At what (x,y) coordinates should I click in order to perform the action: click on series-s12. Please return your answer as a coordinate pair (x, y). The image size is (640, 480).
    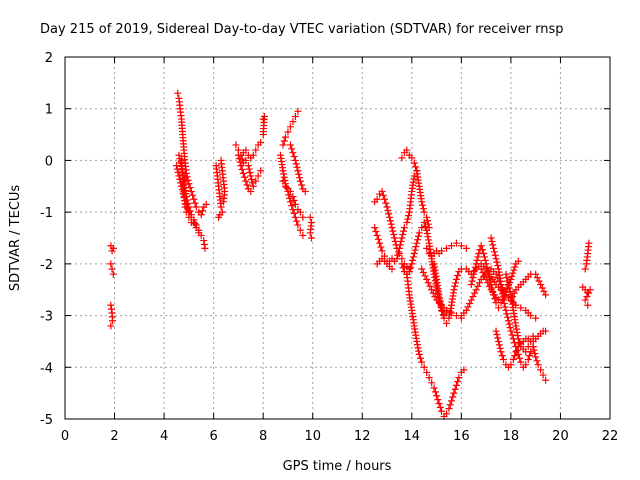
    Looking at the image, I should click on (252, 150).